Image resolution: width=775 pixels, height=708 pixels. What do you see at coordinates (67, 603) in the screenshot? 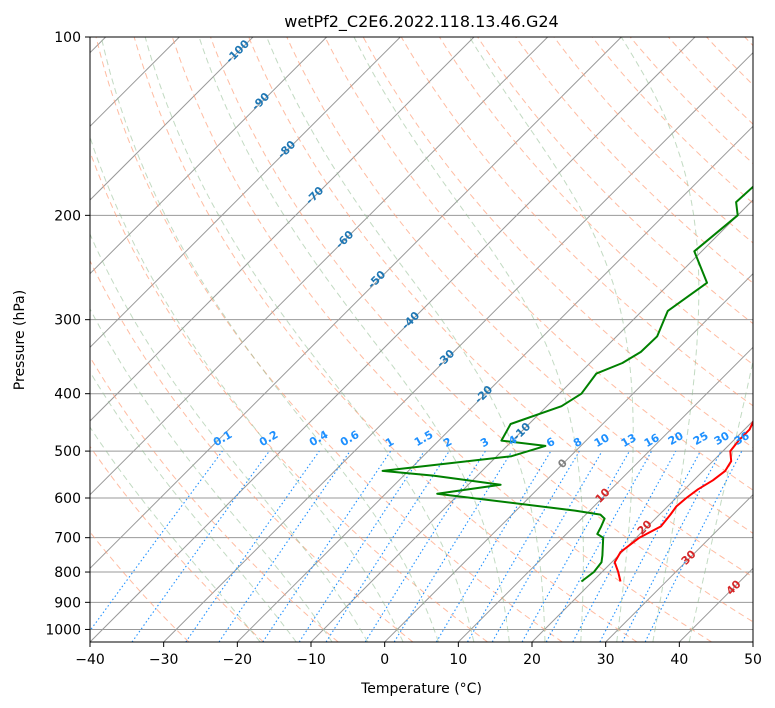
I see `y-tick-label: 900` at bounding box center [67, 603].